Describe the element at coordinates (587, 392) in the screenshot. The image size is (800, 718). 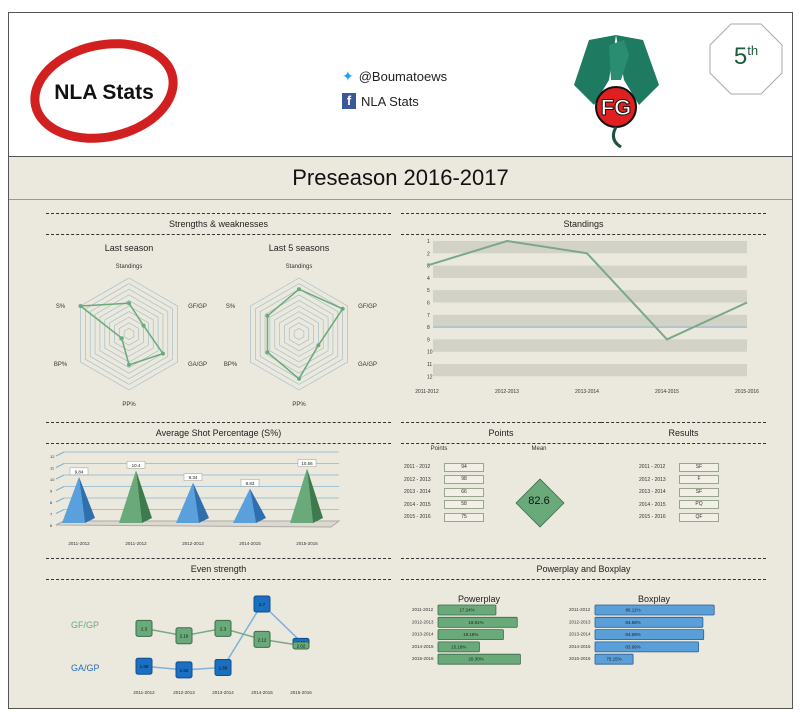
I see `standings-x-tick: 2013-2014` at that location.